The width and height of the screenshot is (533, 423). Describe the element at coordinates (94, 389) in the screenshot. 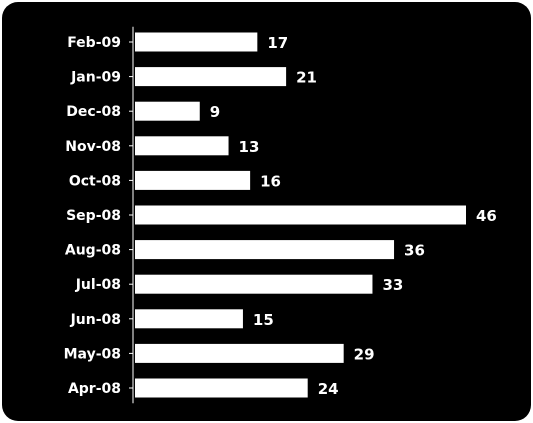

I see `category-label: Apr-08` at that location.